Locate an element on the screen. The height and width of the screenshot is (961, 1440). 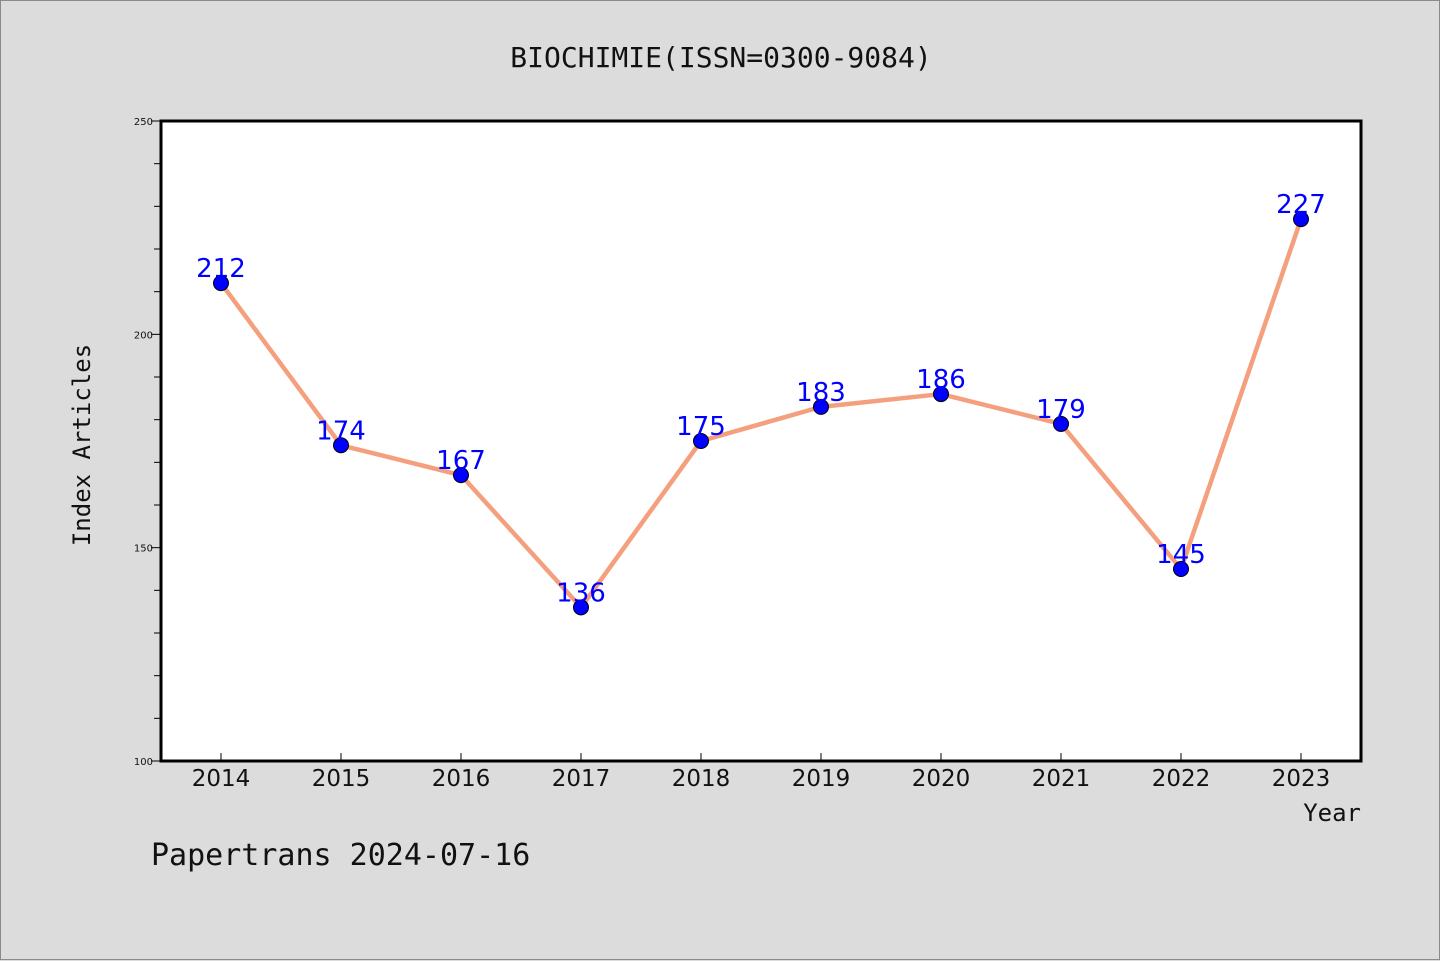
data-label: 212 is located at coordinates (221, 269).